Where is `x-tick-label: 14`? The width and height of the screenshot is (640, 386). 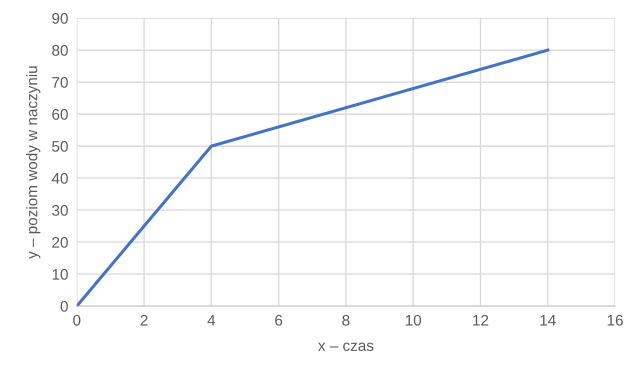 x-tick-label: 14 is located at coordinates (548, 320).